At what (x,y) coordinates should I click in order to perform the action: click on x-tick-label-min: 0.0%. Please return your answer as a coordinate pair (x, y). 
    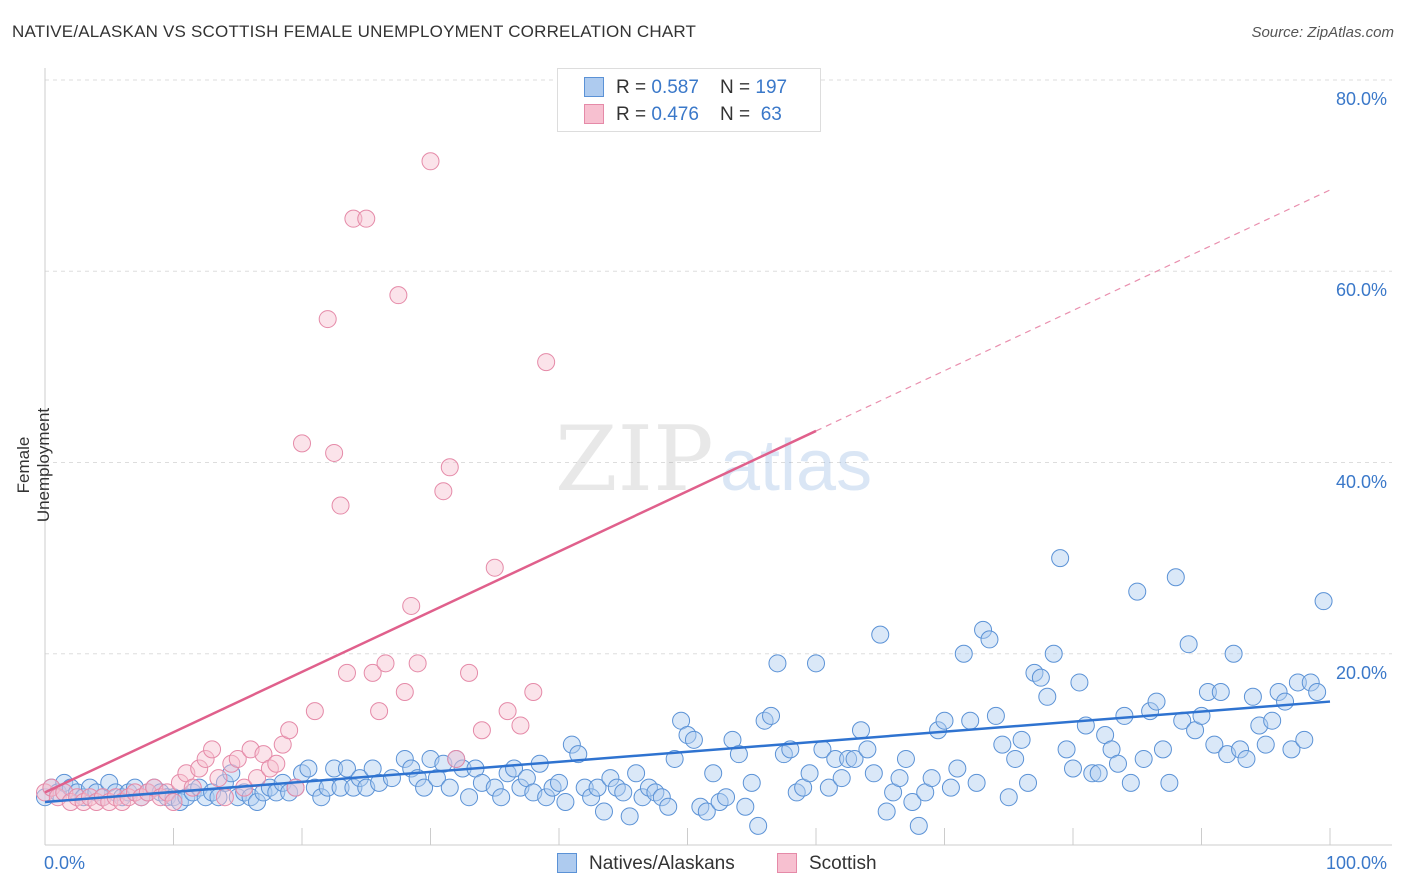
    Looking at the image, I should click on (65, 863).